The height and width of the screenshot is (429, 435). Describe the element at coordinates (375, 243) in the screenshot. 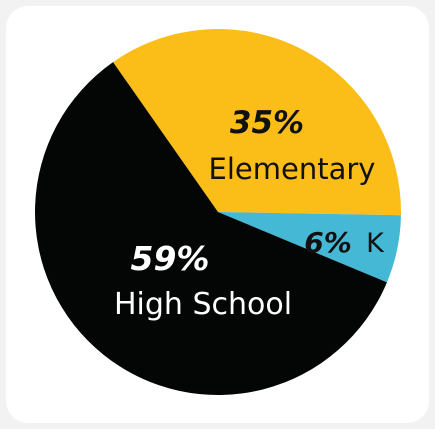

I see `slice-label-k: K` at that location.